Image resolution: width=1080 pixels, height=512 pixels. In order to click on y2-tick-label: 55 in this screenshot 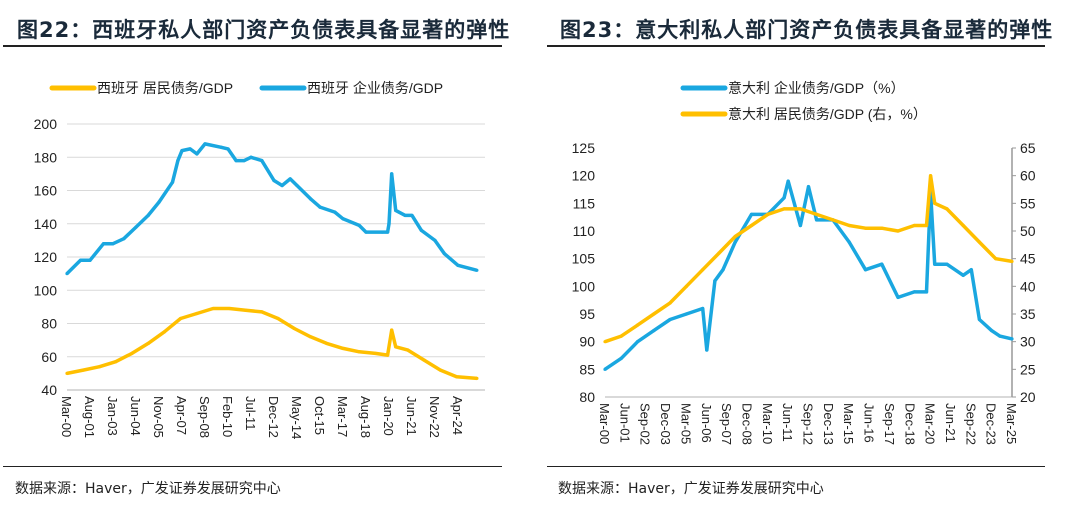, I will do `click(1028, 203)`.